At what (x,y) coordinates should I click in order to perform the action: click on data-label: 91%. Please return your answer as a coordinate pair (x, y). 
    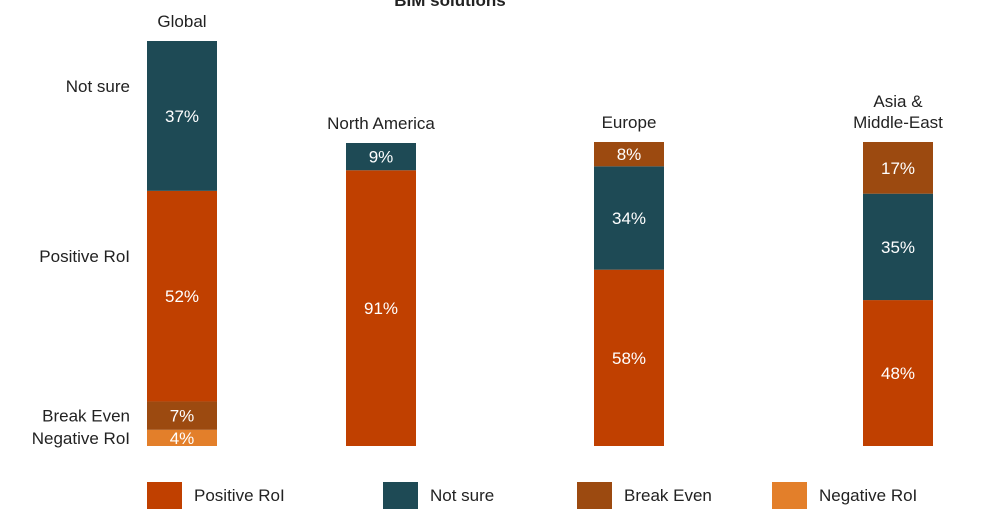
    Looking at the image, I should click on (381, 308).